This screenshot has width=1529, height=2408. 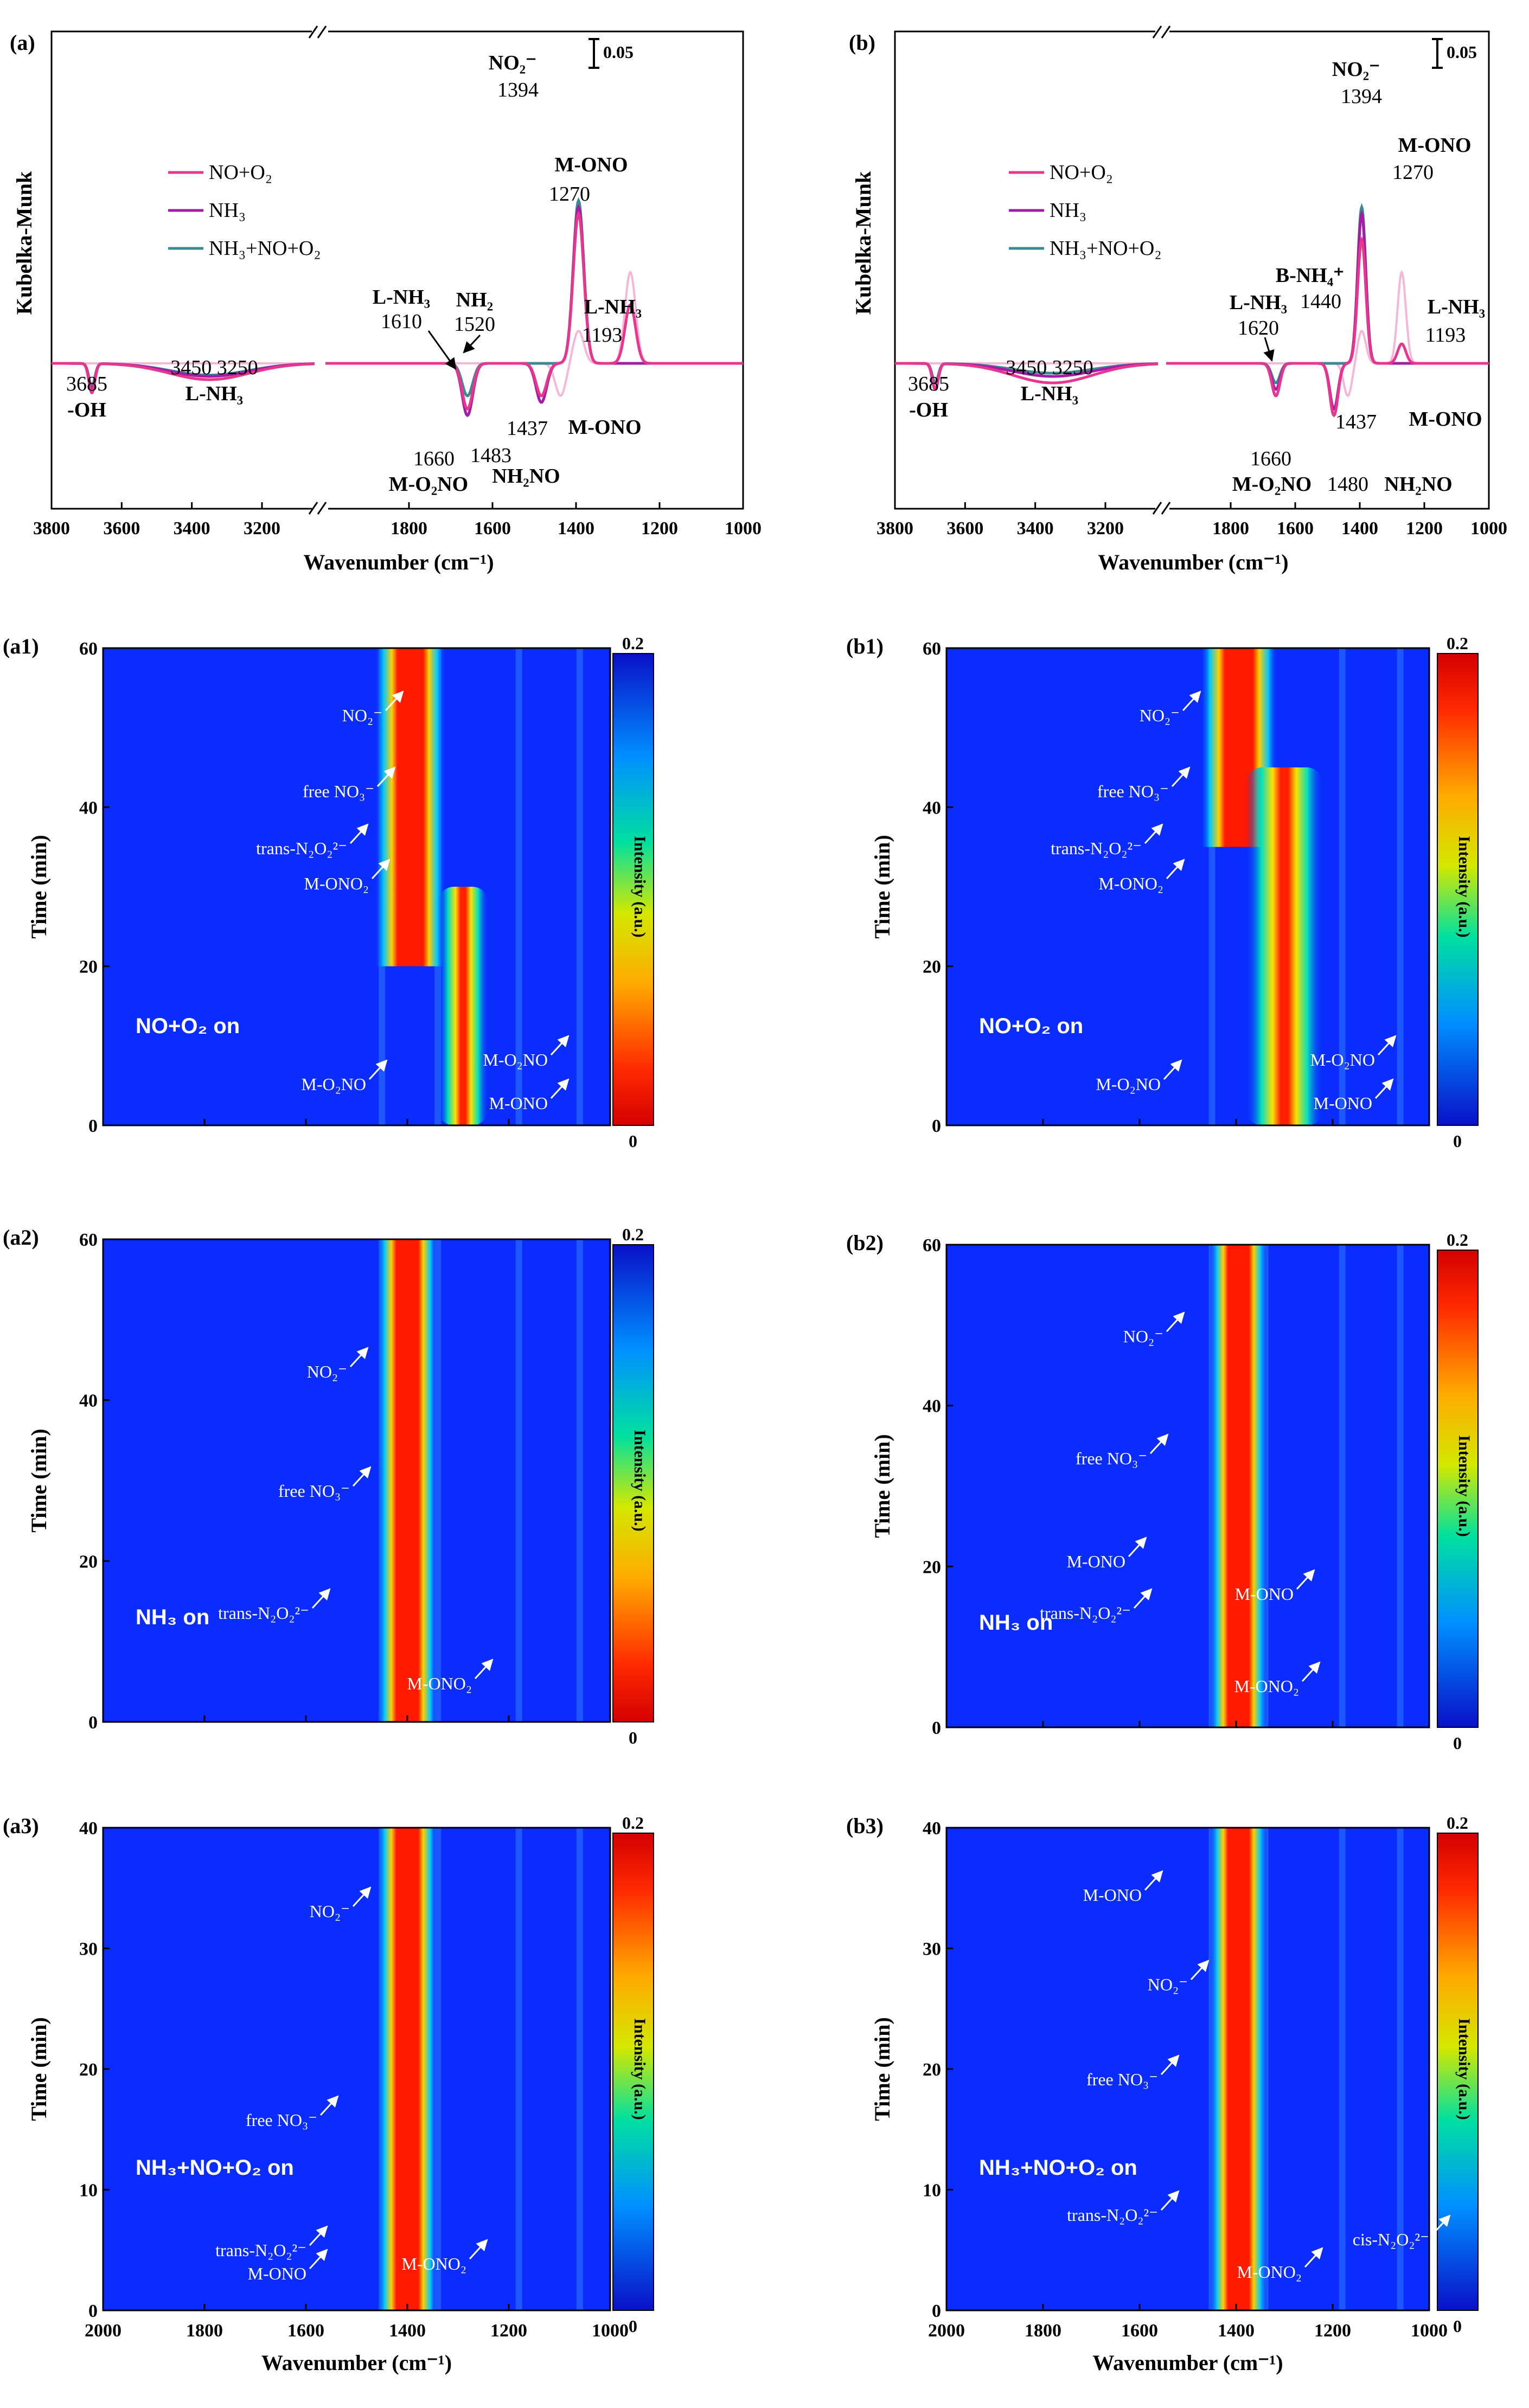 What do you see at coordinates (21, 646) in the screenshot?
I see `panel-label: (a1)` at bounding box center [21, 646].